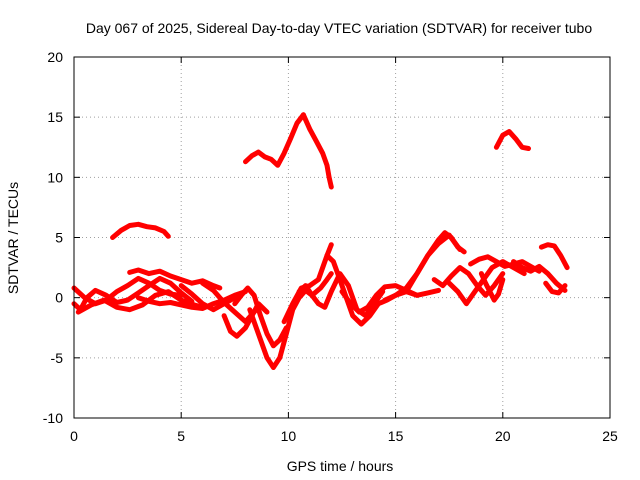 This screenshot has width=640, height=480. Describe the element at coordinates (57, 358) in the screenshot. I see `y-tick-label: -5` at that location.